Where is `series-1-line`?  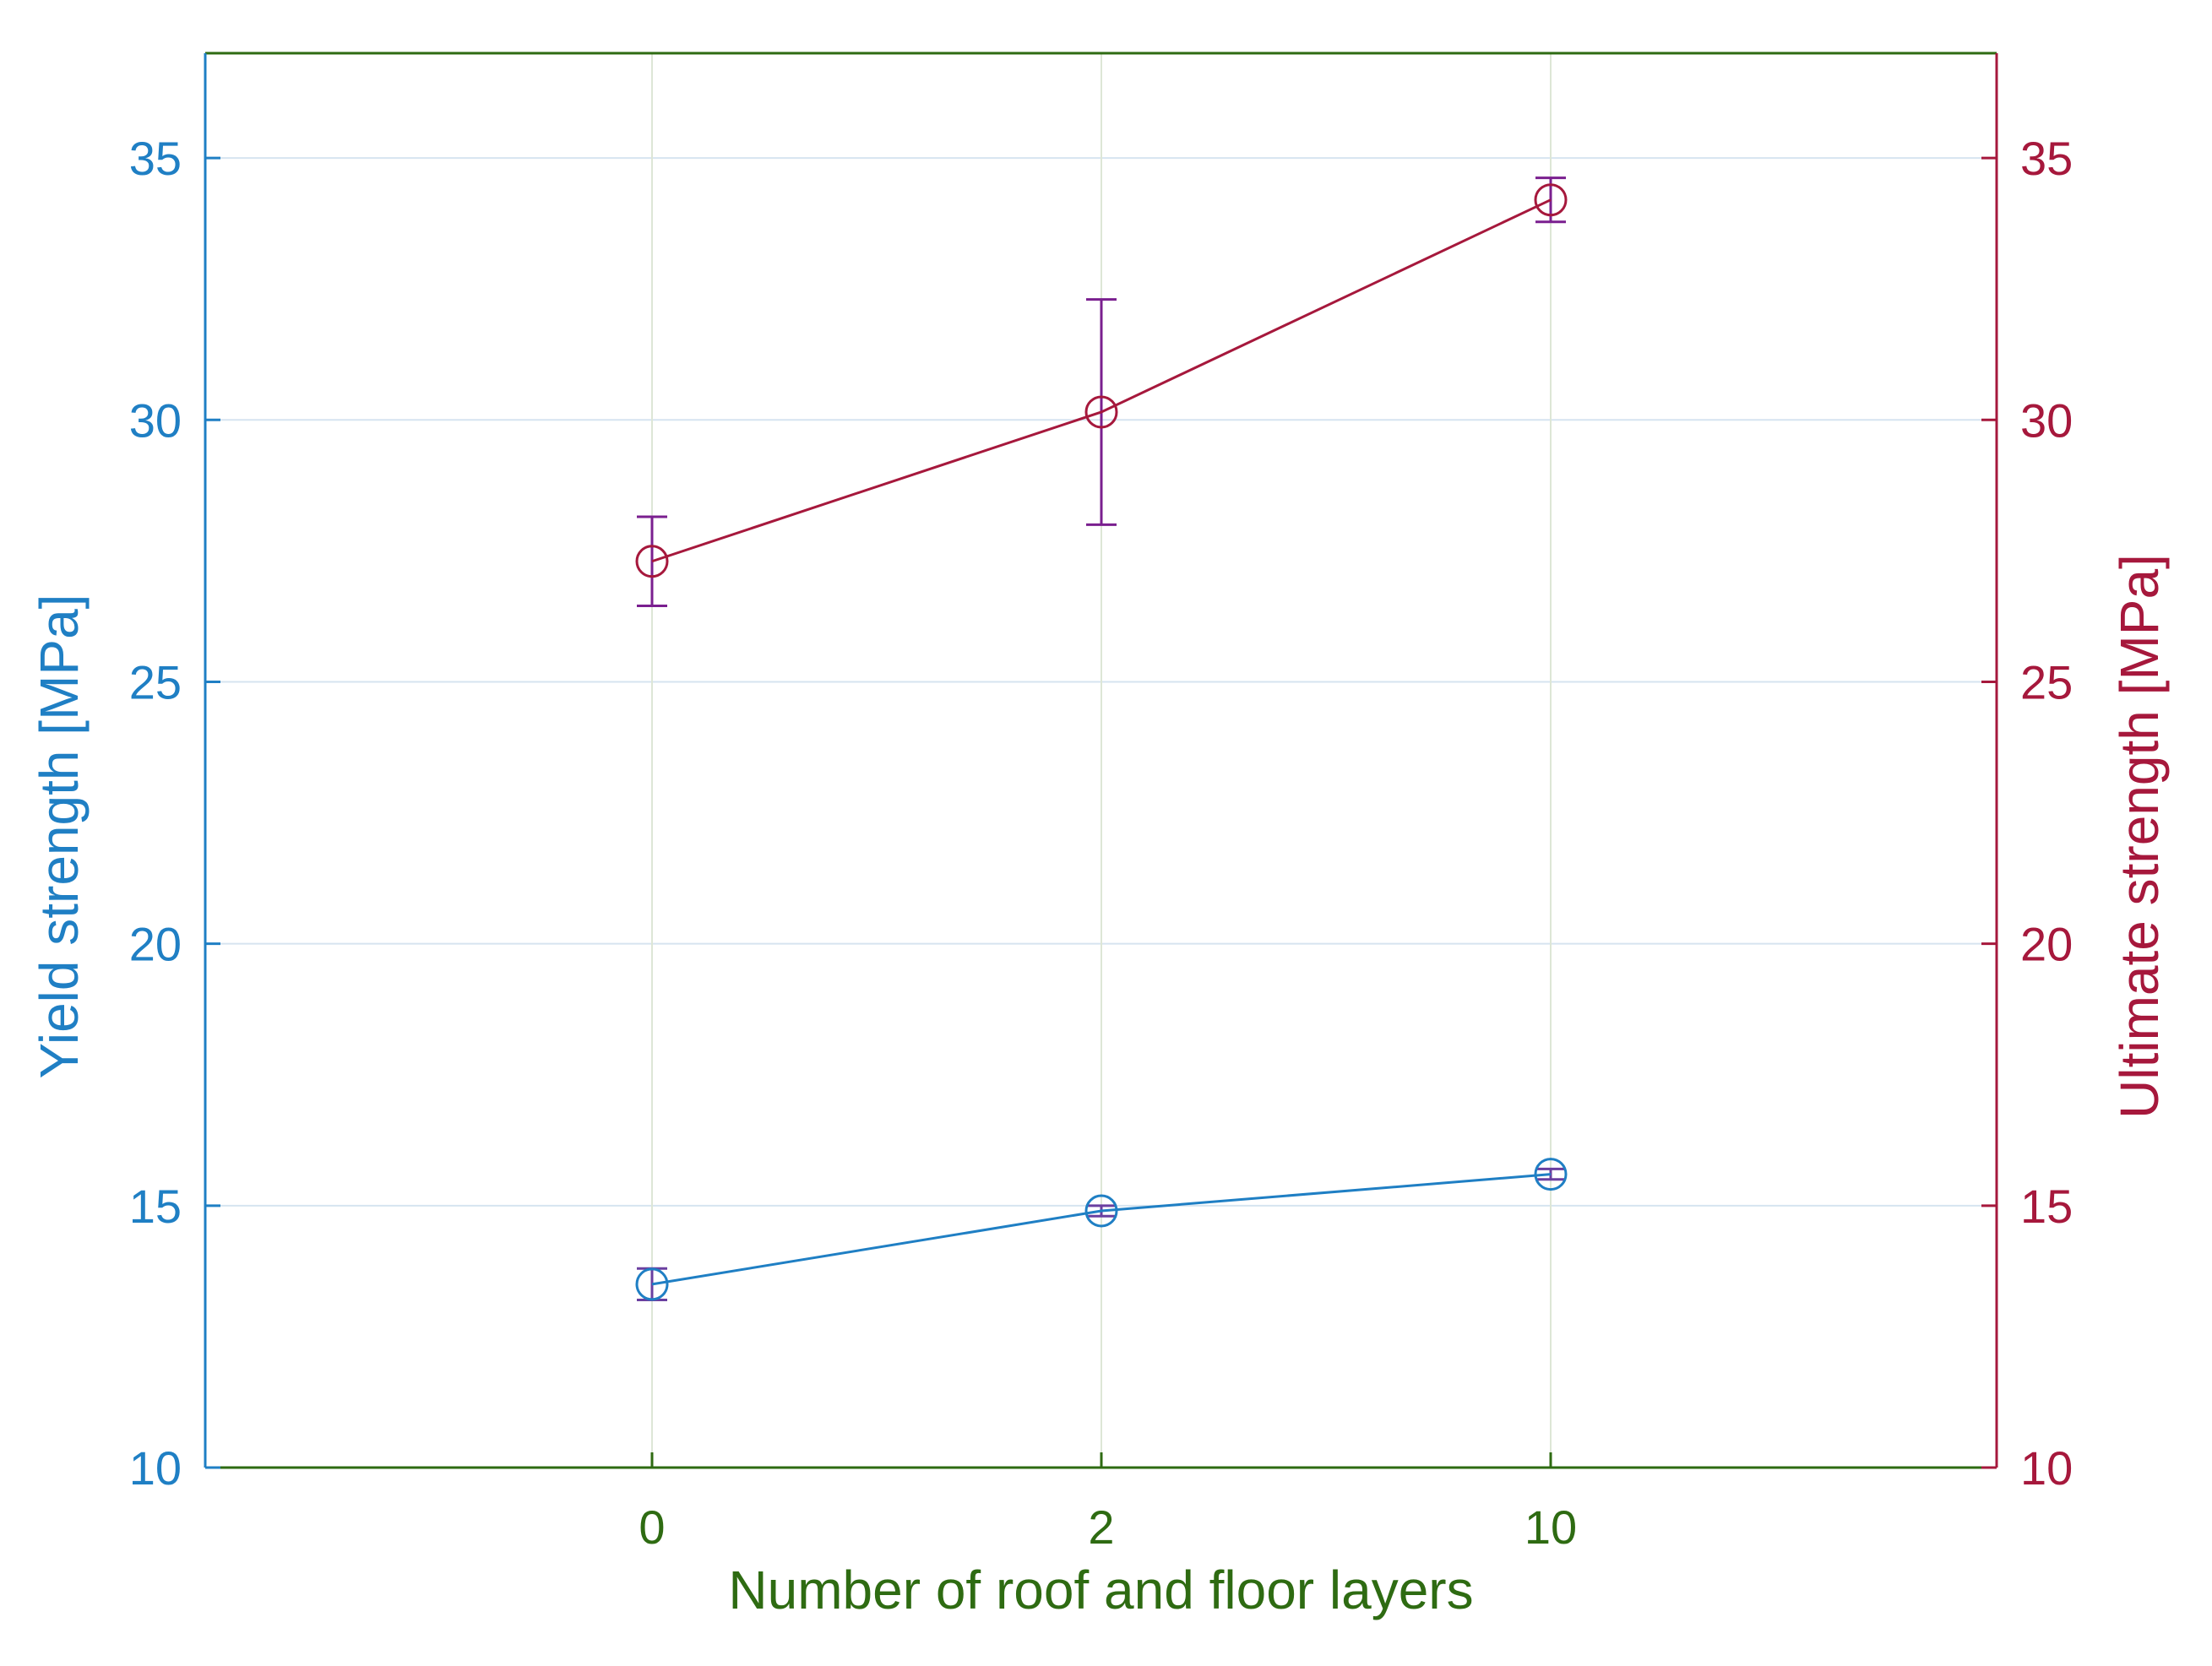 series-1-line is located at coordinates (1101, 1230).